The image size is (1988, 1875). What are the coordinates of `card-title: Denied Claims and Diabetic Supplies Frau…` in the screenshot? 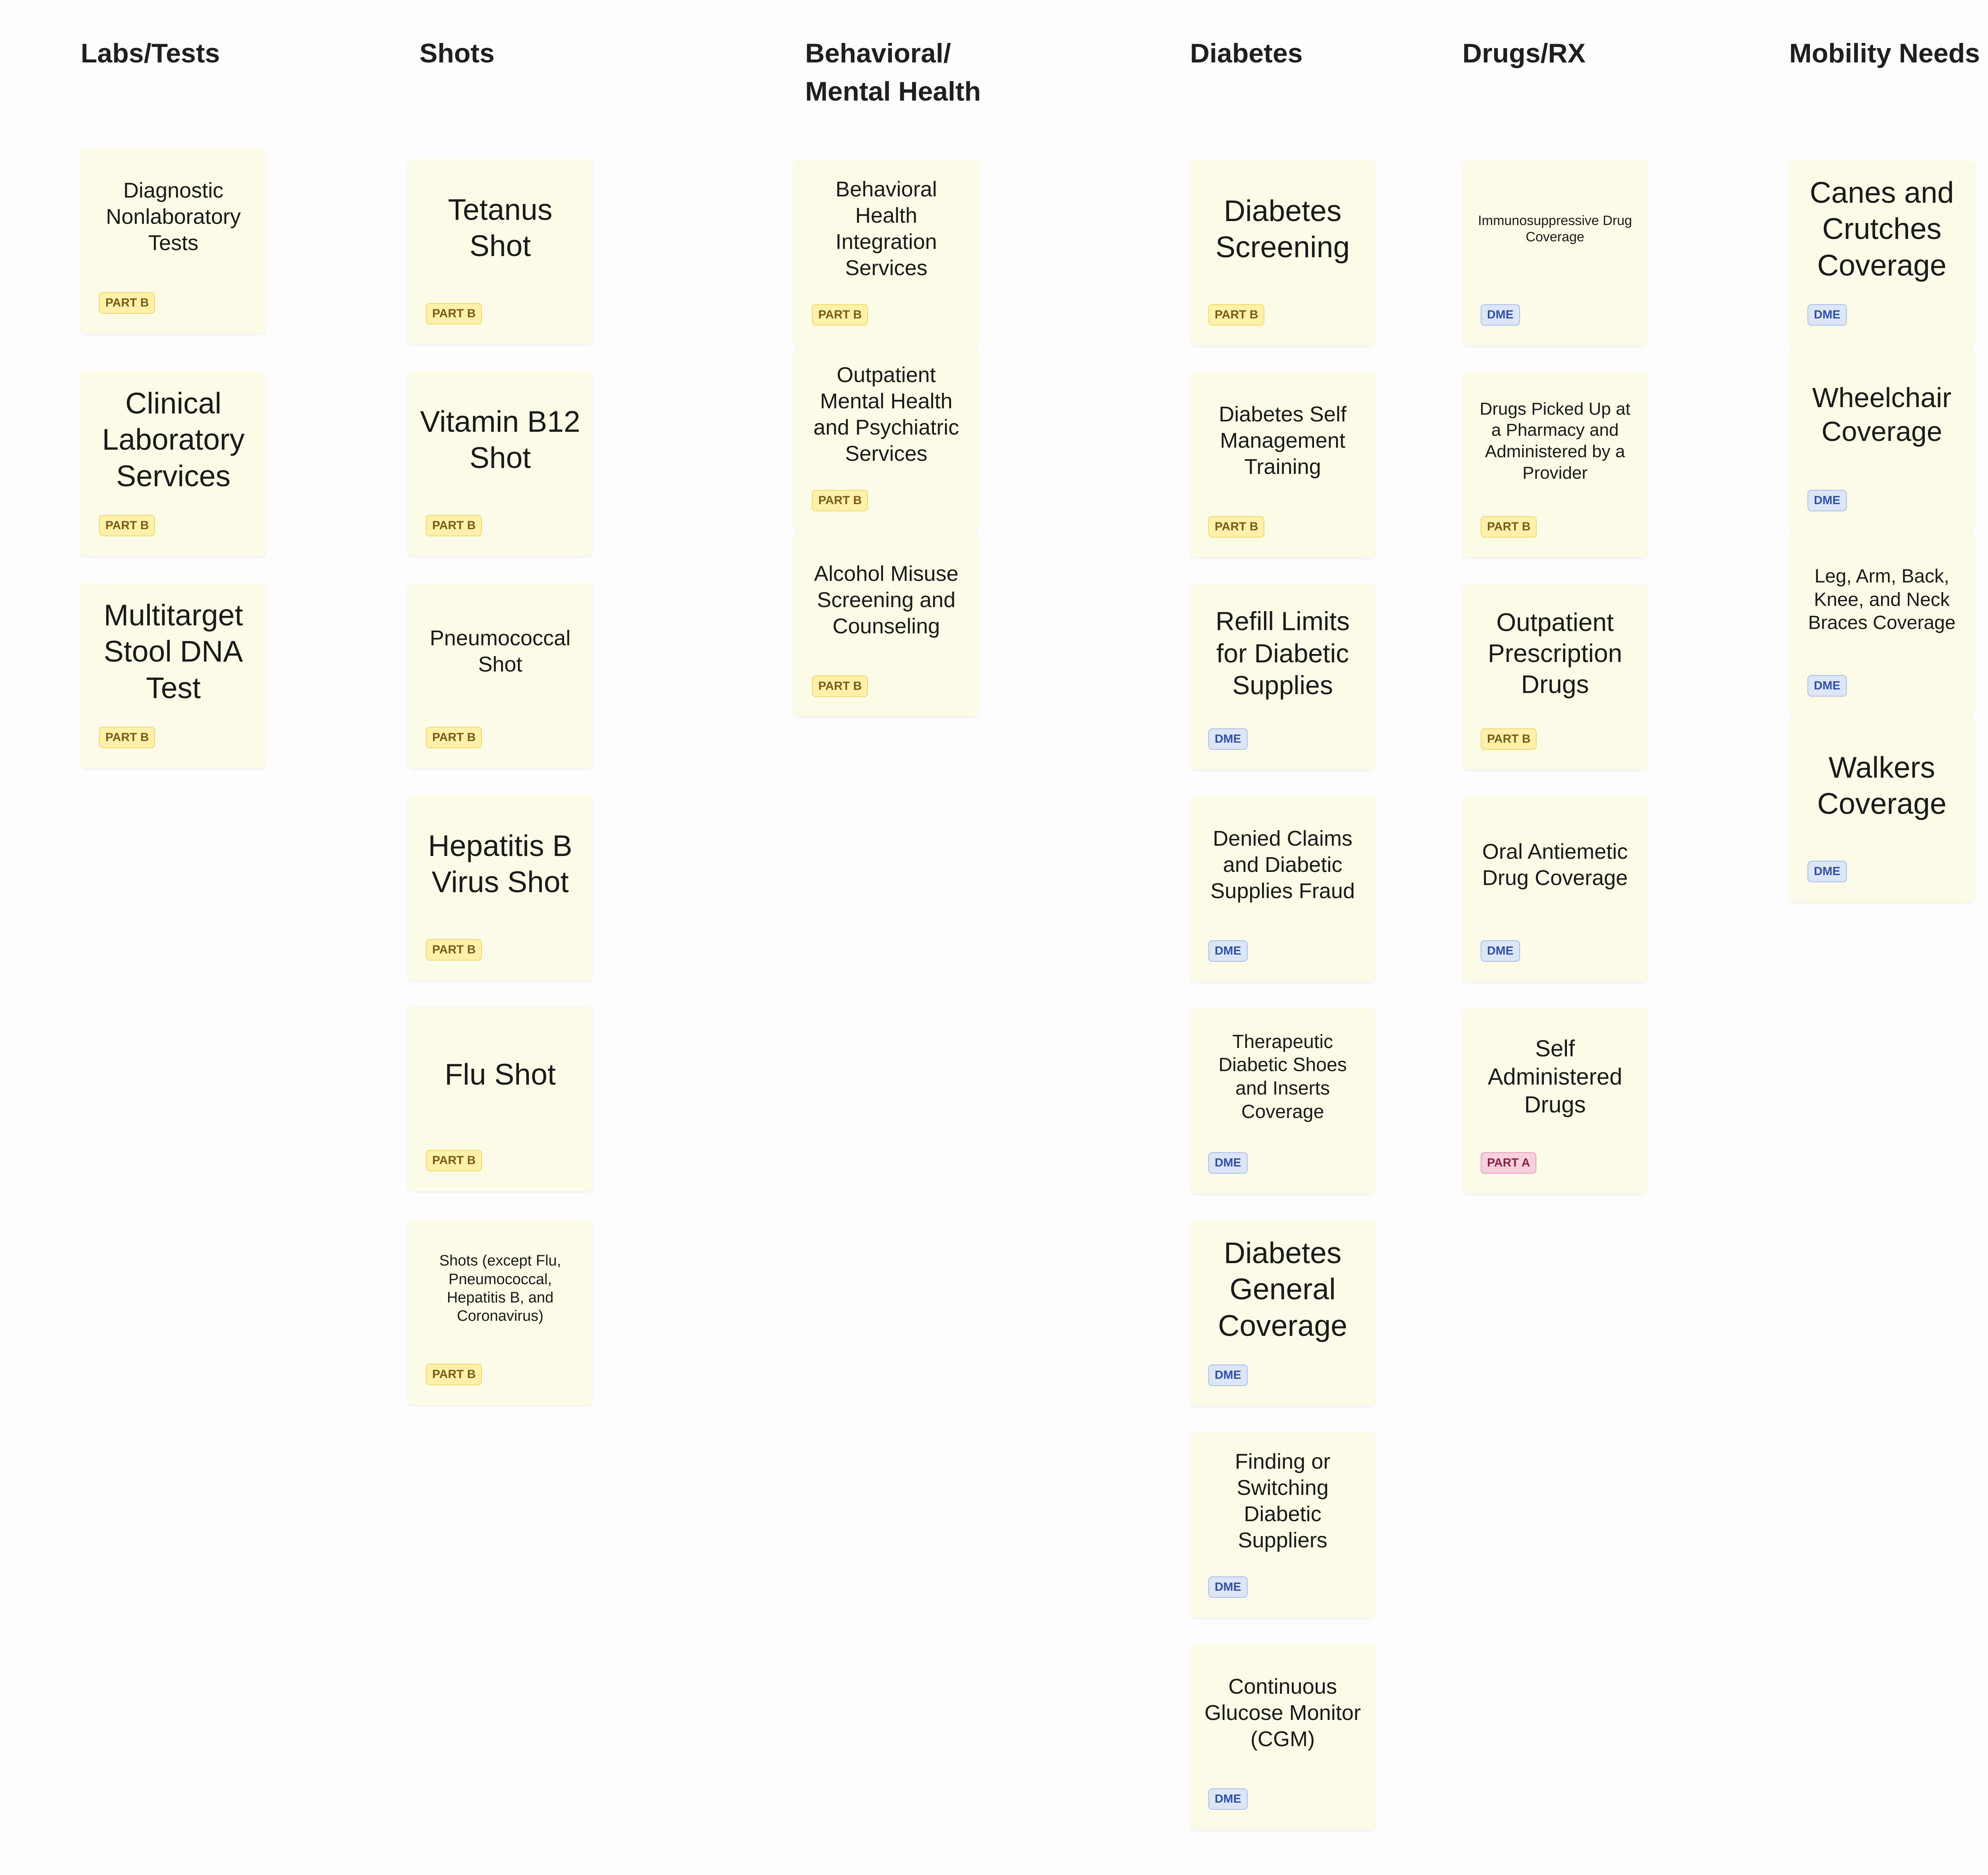 It's located at (1282, 865).